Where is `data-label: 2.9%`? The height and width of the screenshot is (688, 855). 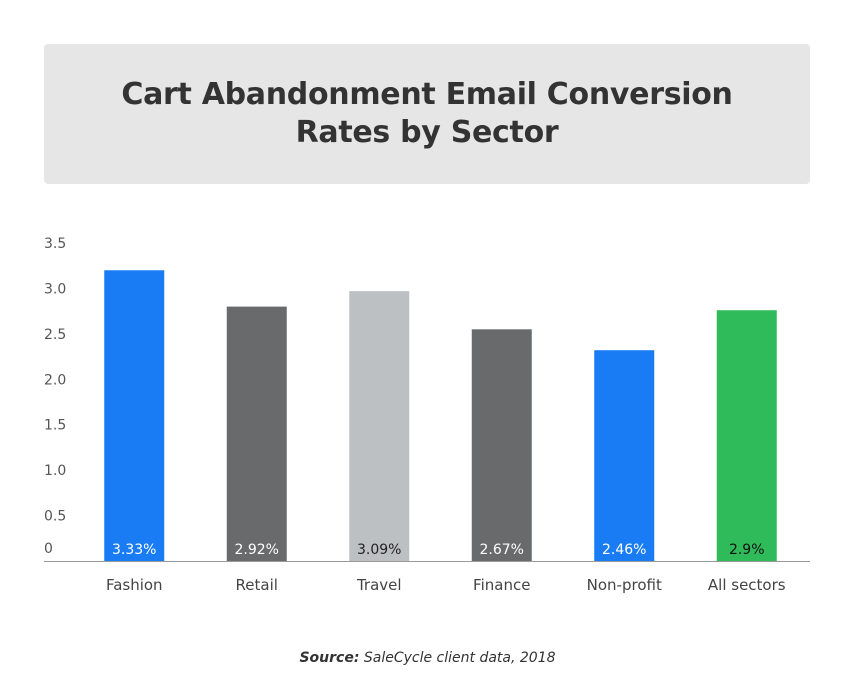 data-label: 2.9% is located at coordinates (747, 550).